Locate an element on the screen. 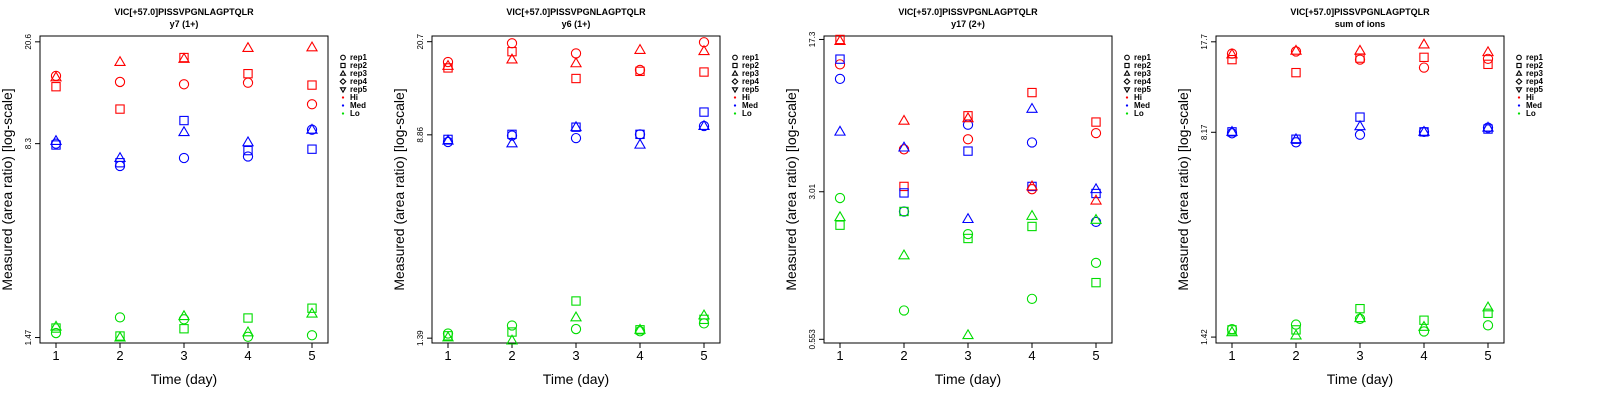  y-tick-label: 8.17 is located at coordinates (1204, 132).